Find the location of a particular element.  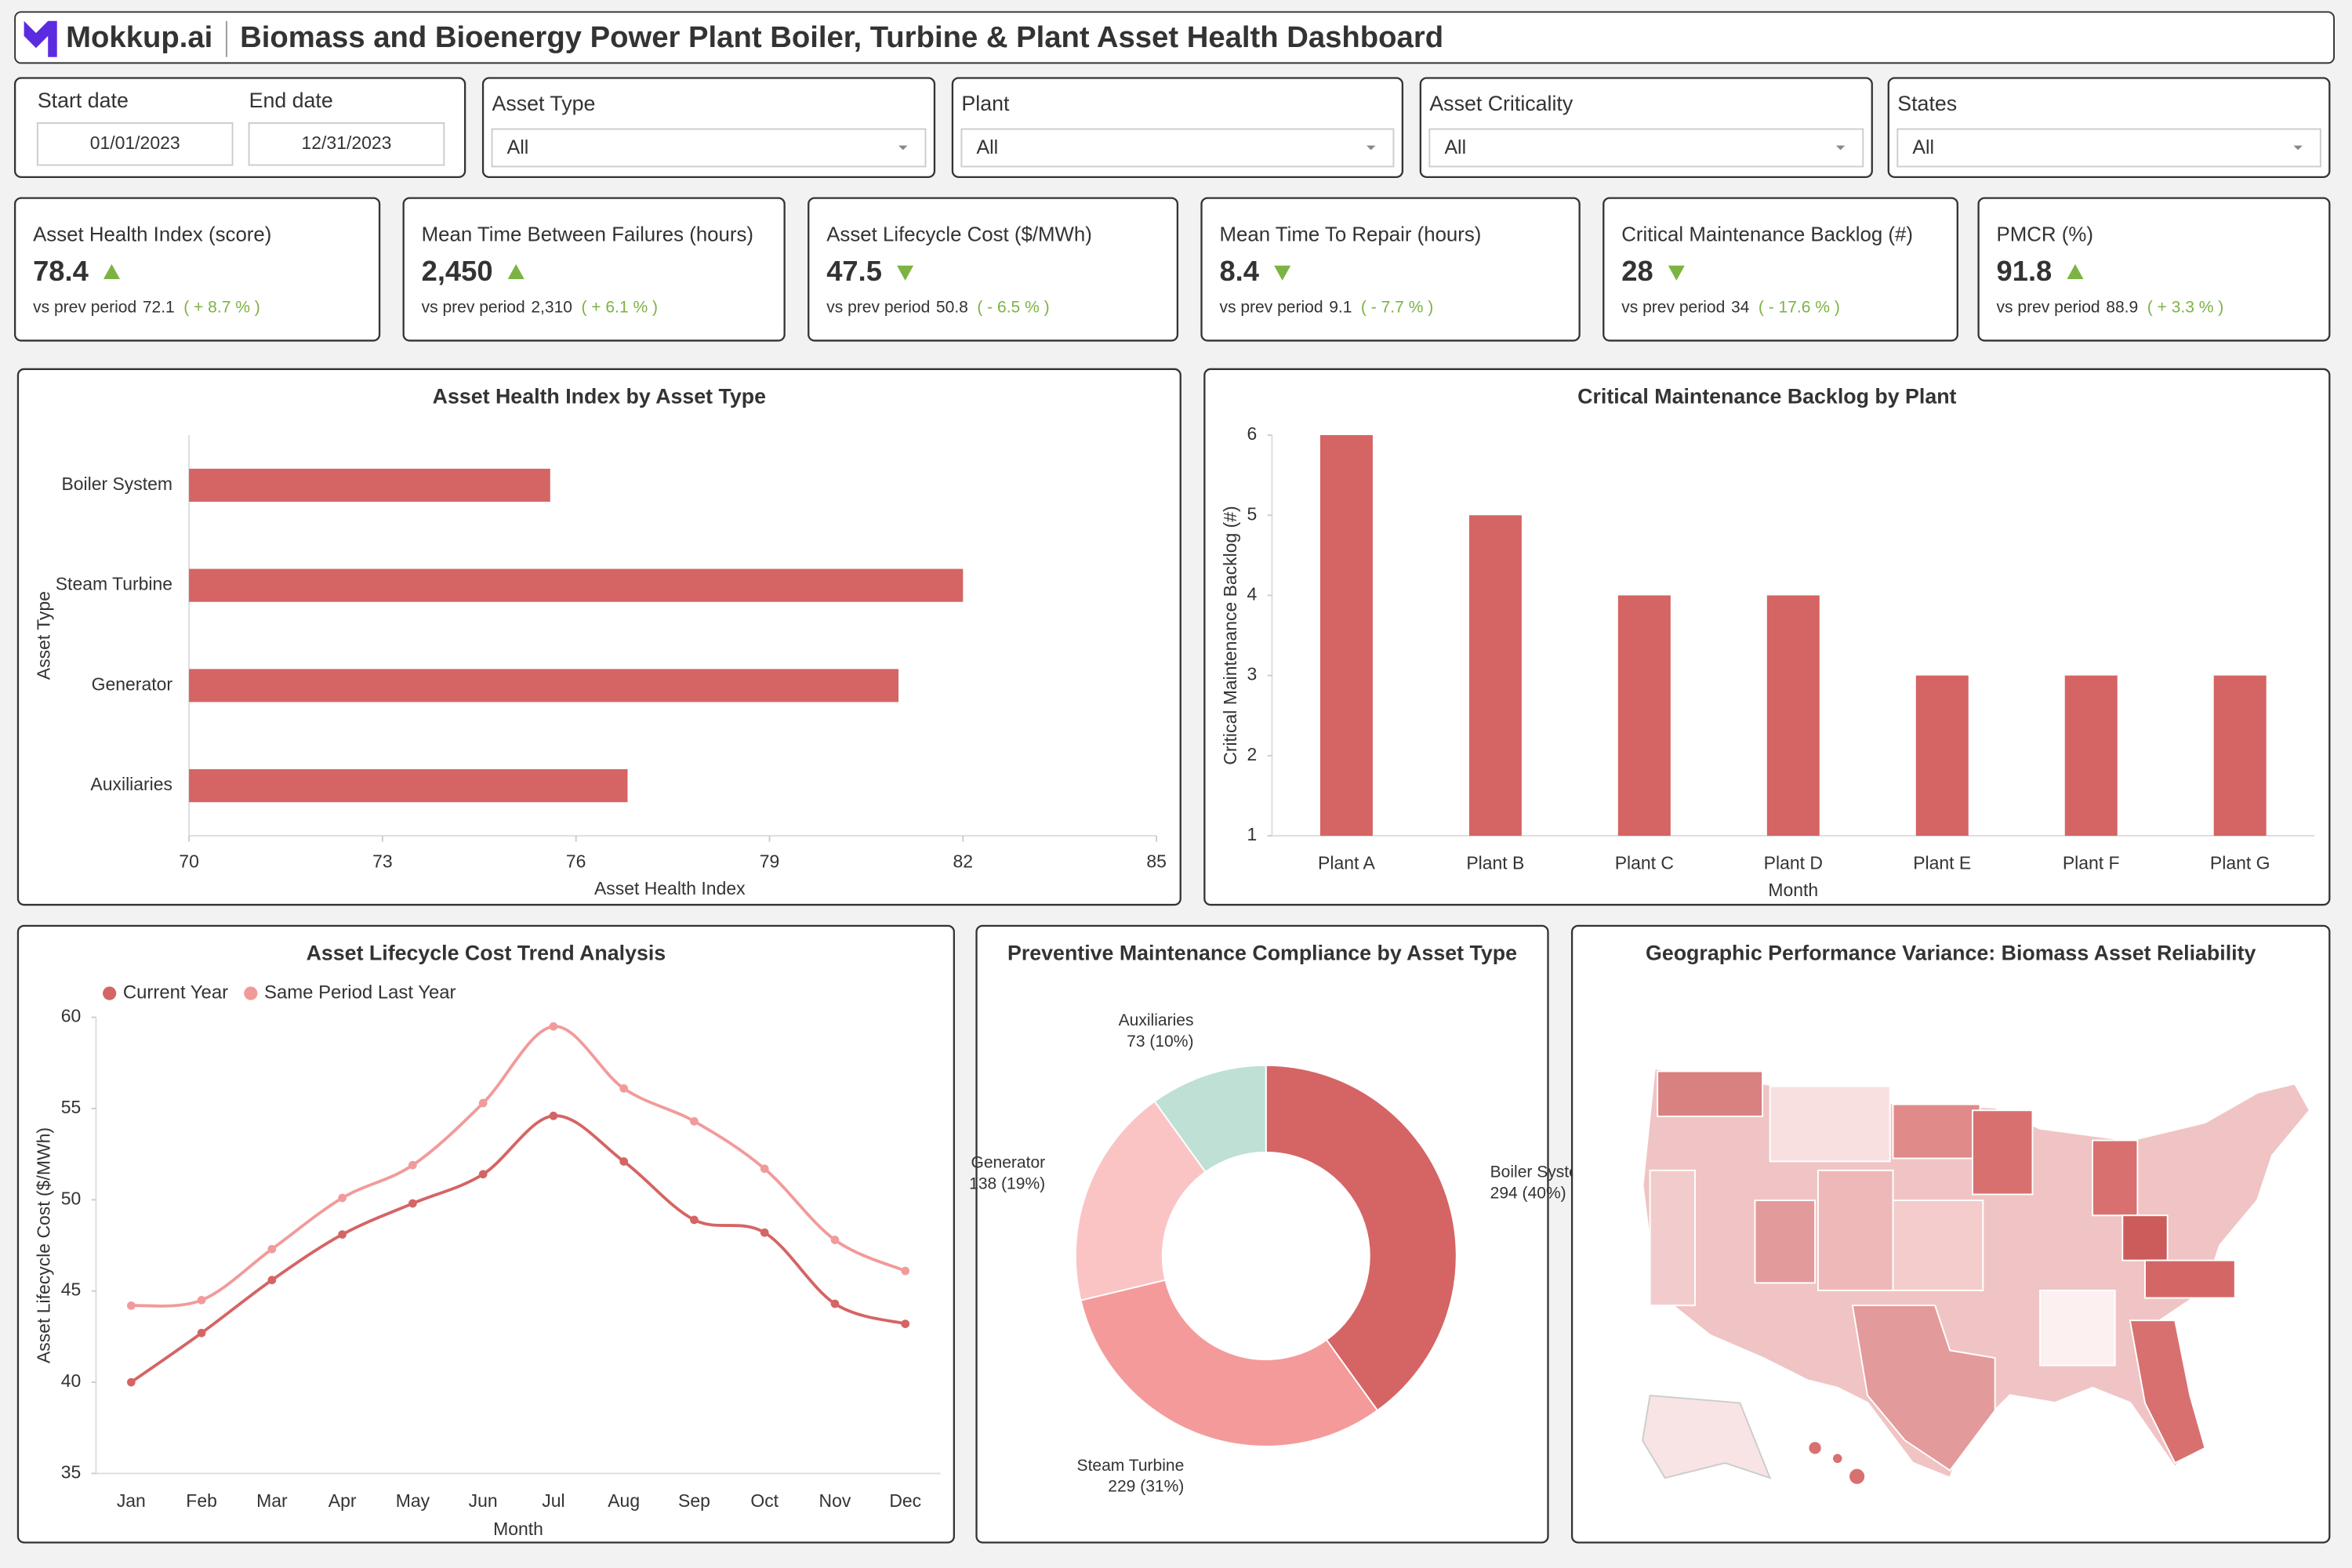

y-tick-label: 3 is located at coordinates (1252, 674).